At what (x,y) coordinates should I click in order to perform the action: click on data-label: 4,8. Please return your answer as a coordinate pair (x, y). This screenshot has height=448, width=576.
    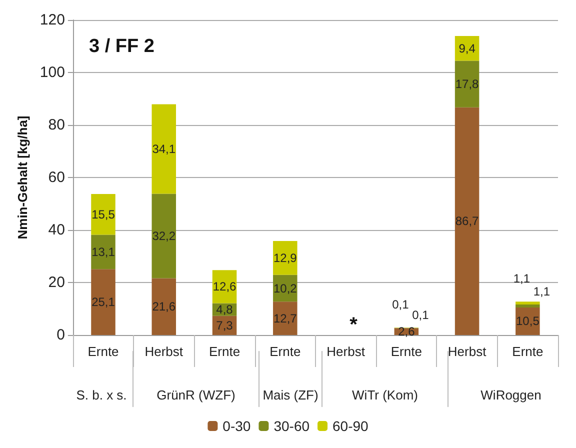
    Looking at the image, I should click on (225, 309).